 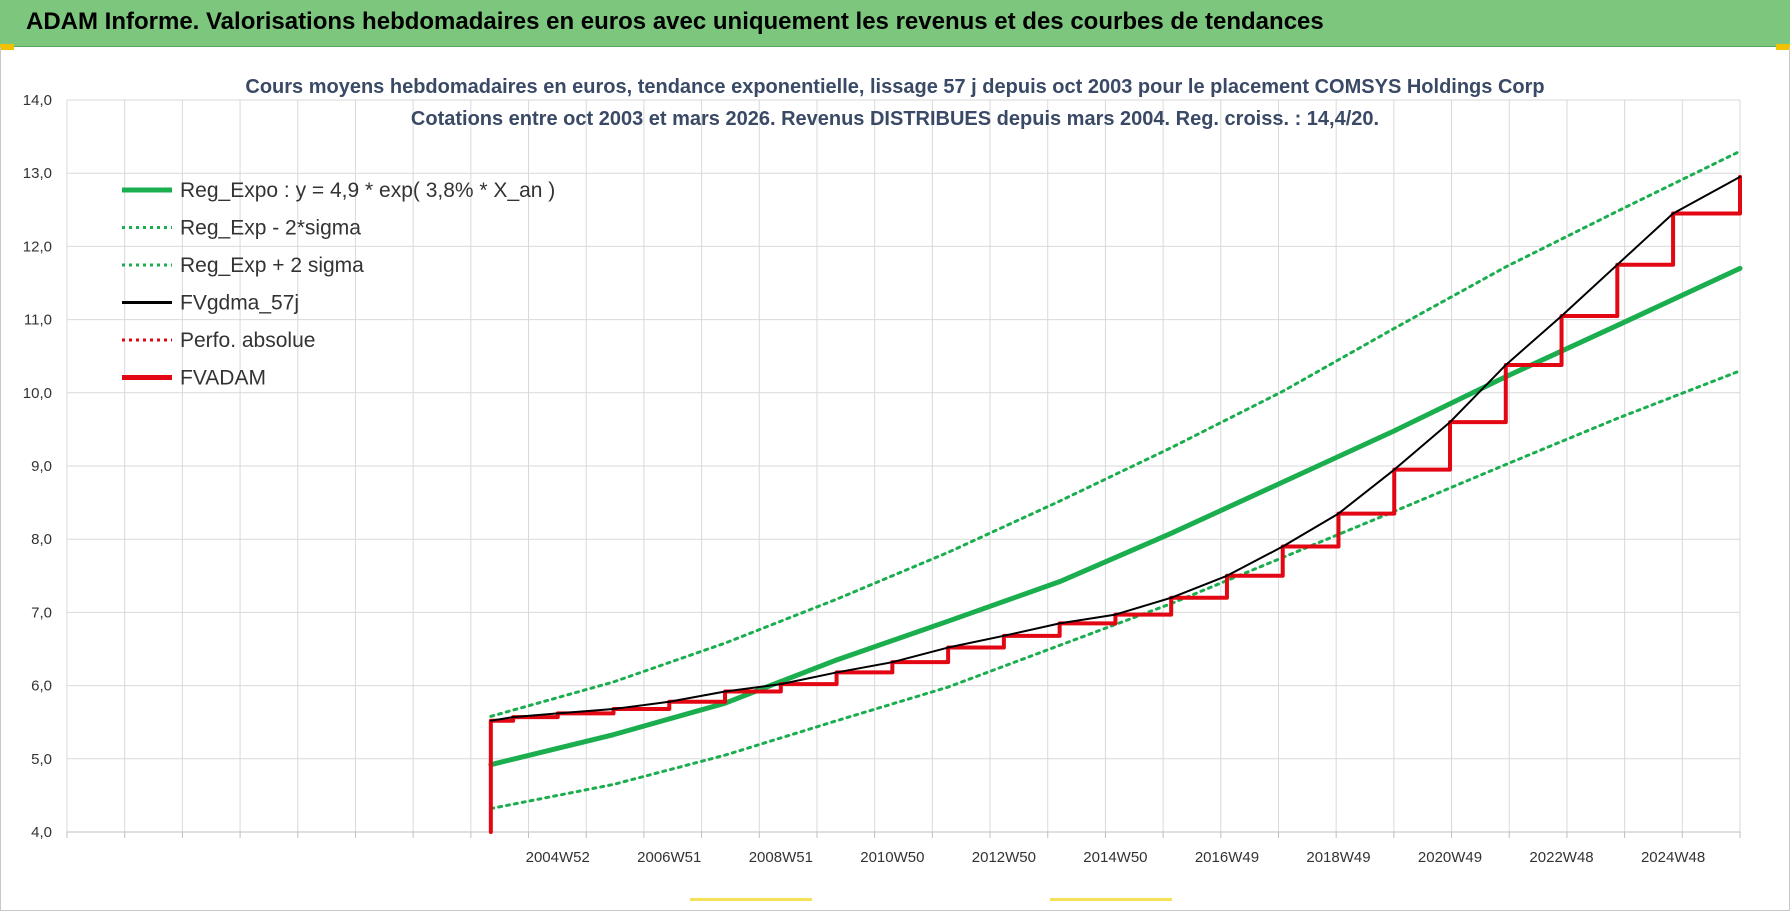 What do you see at coordinates (270, 228) in the screenshot?
I see `legend-label: Reg_Exp - 2*sigma` at bounding box center [270, 228].